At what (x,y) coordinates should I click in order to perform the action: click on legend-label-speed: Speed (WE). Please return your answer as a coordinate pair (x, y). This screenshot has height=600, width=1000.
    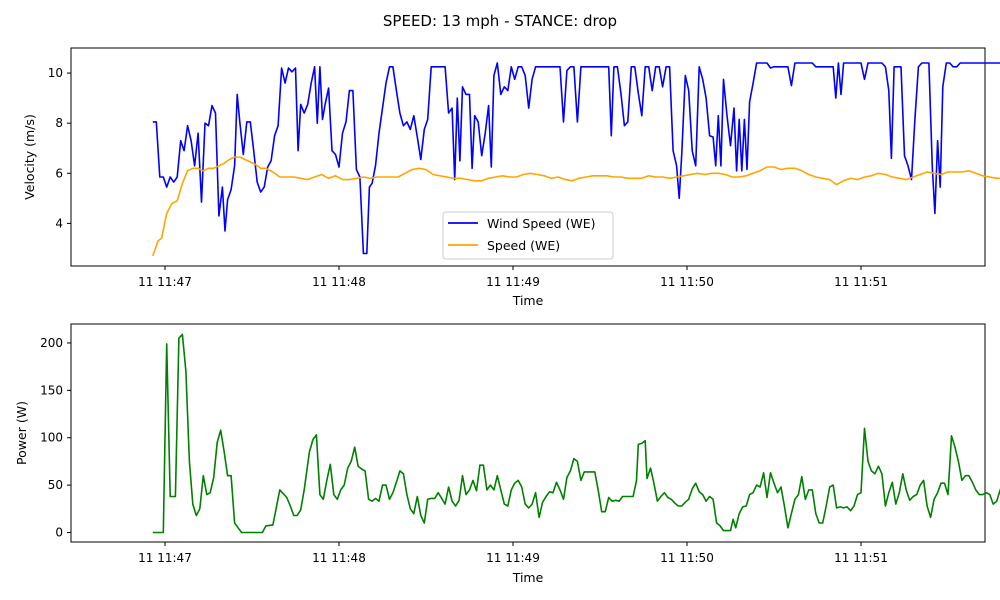
    Looking at the image, I should click on (523, 245).